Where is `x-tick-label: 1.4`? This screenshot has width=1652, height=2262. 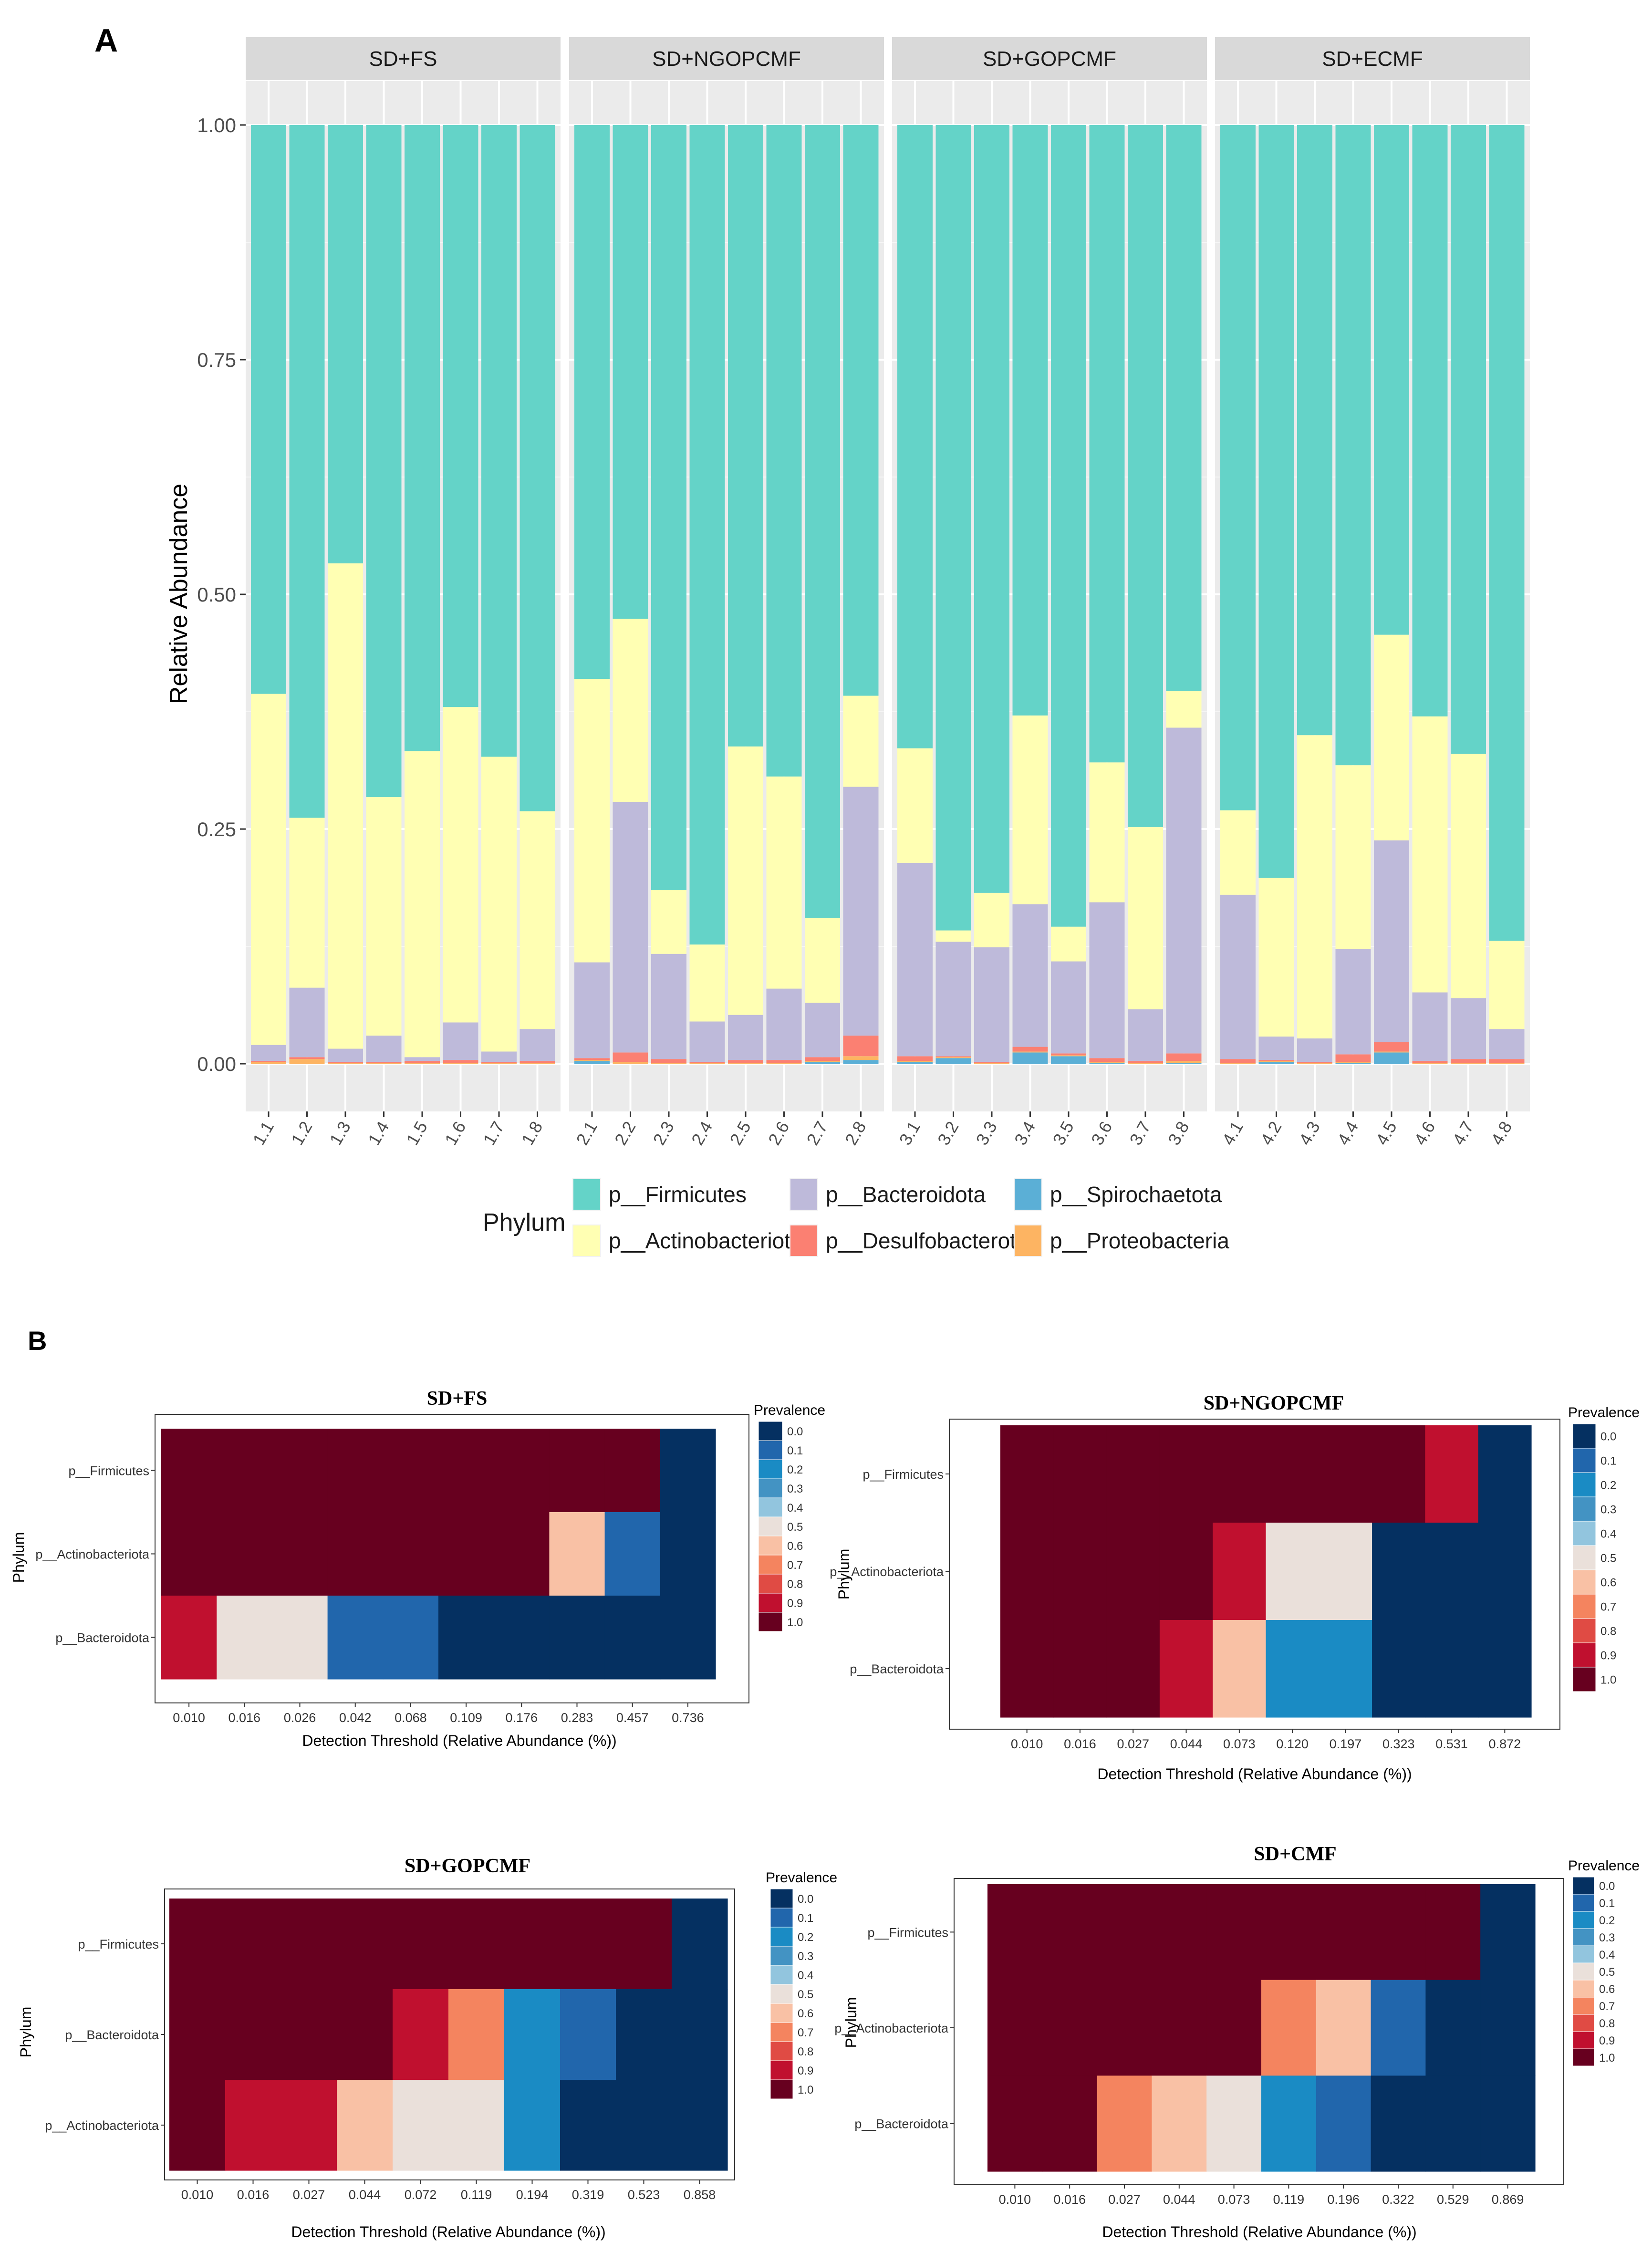 x-tick-label: 1.4 is located at coordinates (378, 1133).